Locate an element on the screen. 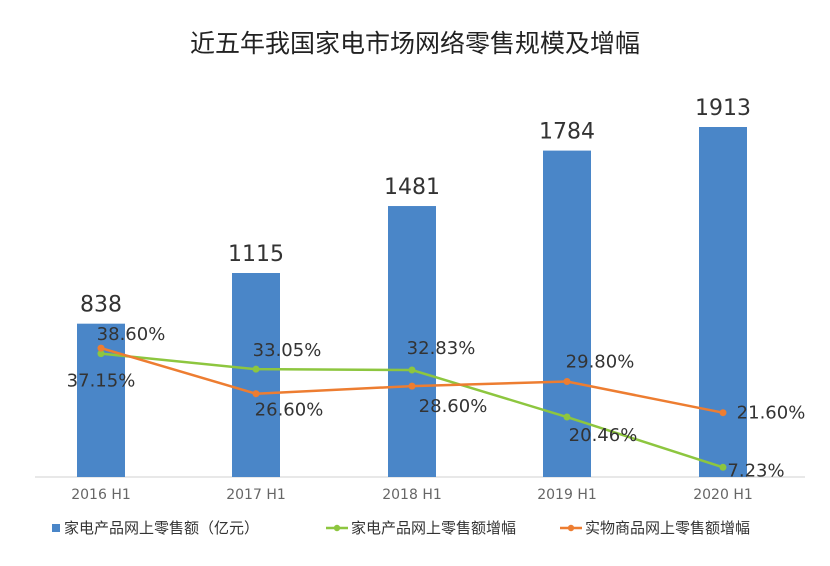 The image size is (830, 566). bar-value-label: 1115 is located at coordinates (256, 254).